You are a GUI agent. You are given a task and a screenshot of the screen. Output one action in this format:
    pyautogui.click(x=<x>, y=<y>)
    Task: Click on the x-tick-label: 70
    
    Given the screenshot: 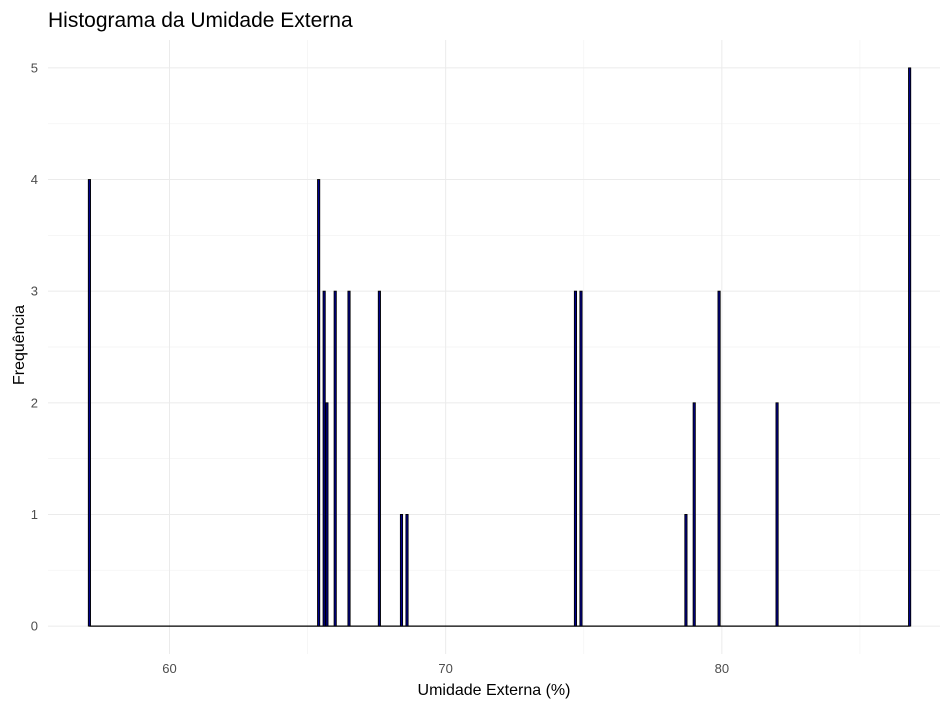 What is the action you would take?
    pyautogui.click(x=445, y=668)
    